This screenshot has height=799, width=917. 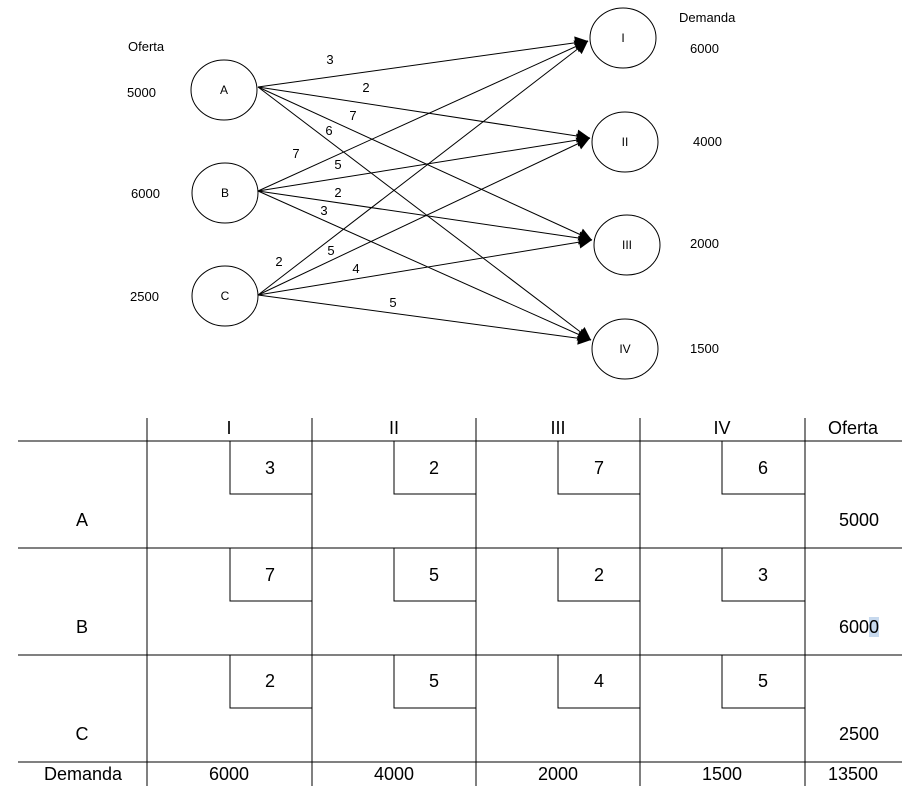 I want to click on edge-C-III, so click(x=425, y=265).